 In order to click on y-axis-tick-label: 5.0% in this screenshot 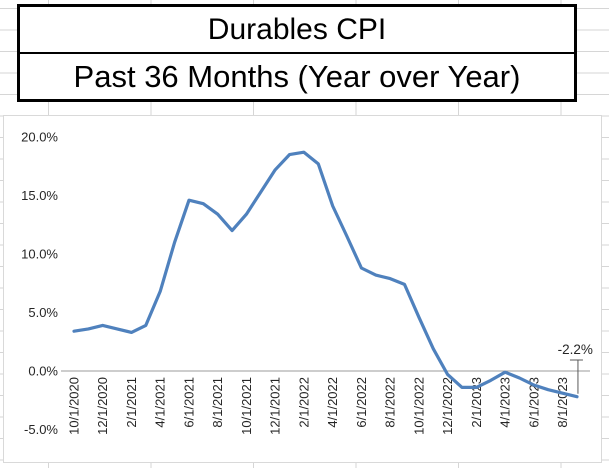, I will do `click(43, 312)`.